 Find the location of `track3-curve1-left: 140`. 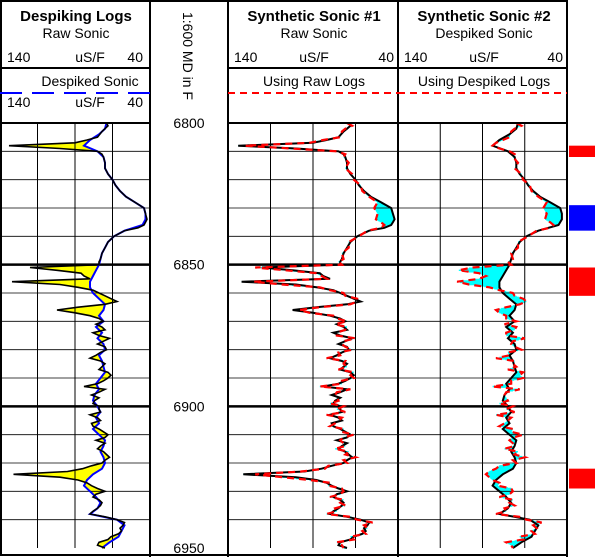

track3-curve1-left: 140 is located at coordinates (416, 57).